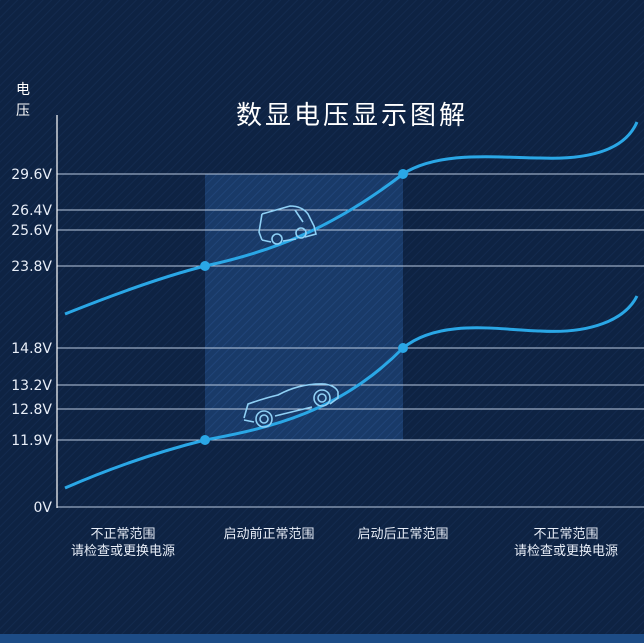 The image size is (644, 643). I want to click on y-tick-label: 11.9V, so click(31, 441).